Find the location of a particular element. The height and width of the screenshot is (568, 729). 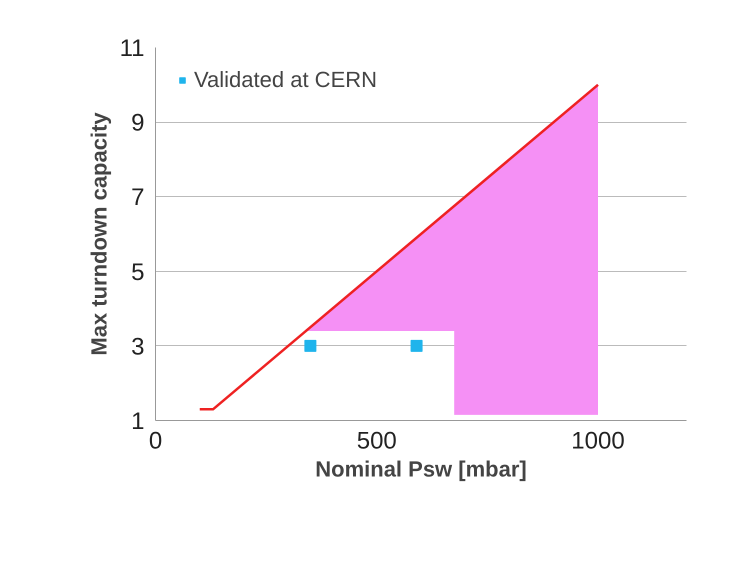

y-tick-label: 9 is located at coordinates (138, 123).